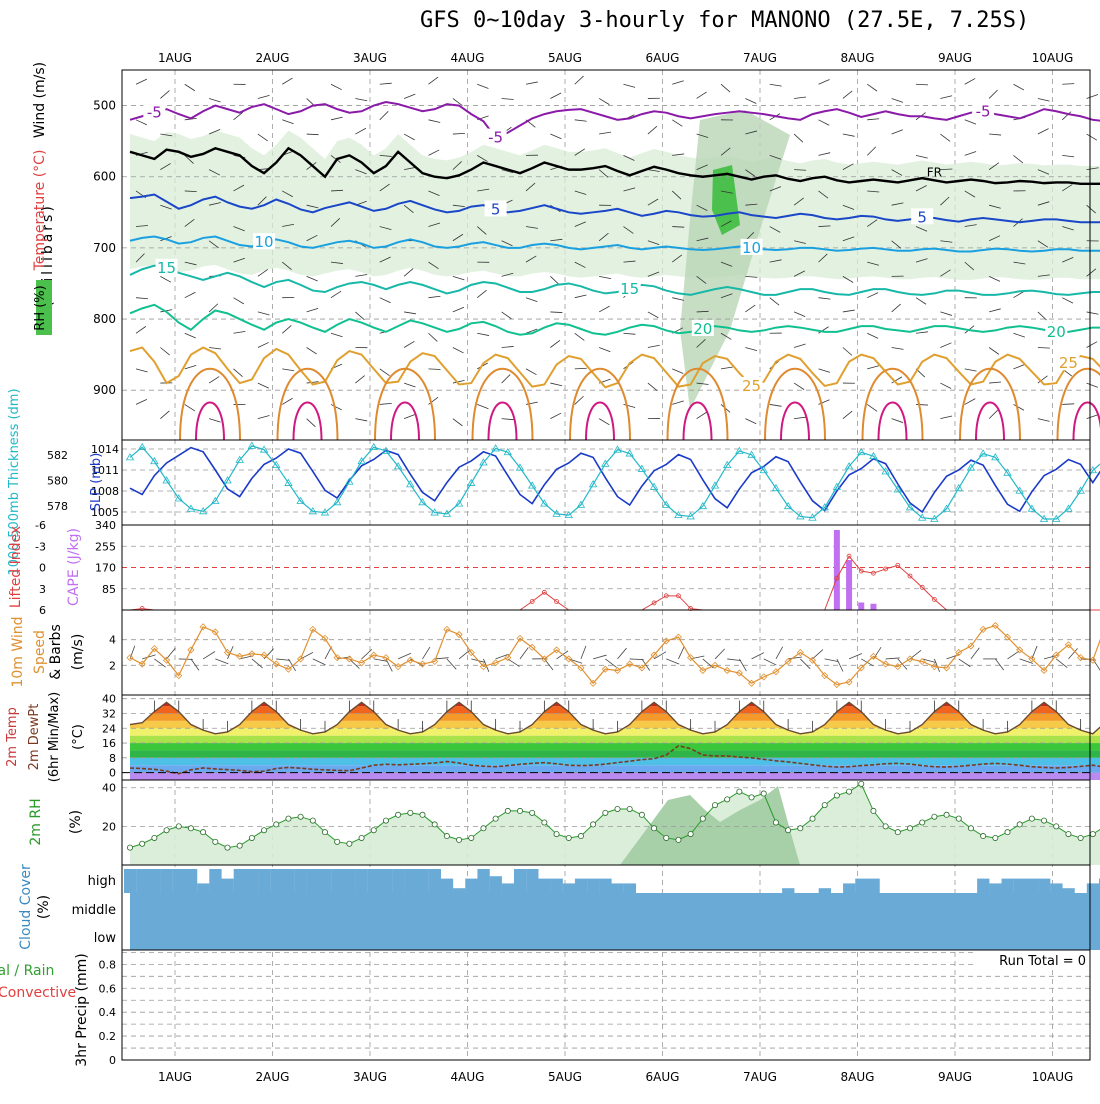 The image size is (1100, 1104). What do you see at coordinates (1053, 58) in the screenshot?
I see `date-tick-top: 10AUG` at bounding box center [1053, 58].